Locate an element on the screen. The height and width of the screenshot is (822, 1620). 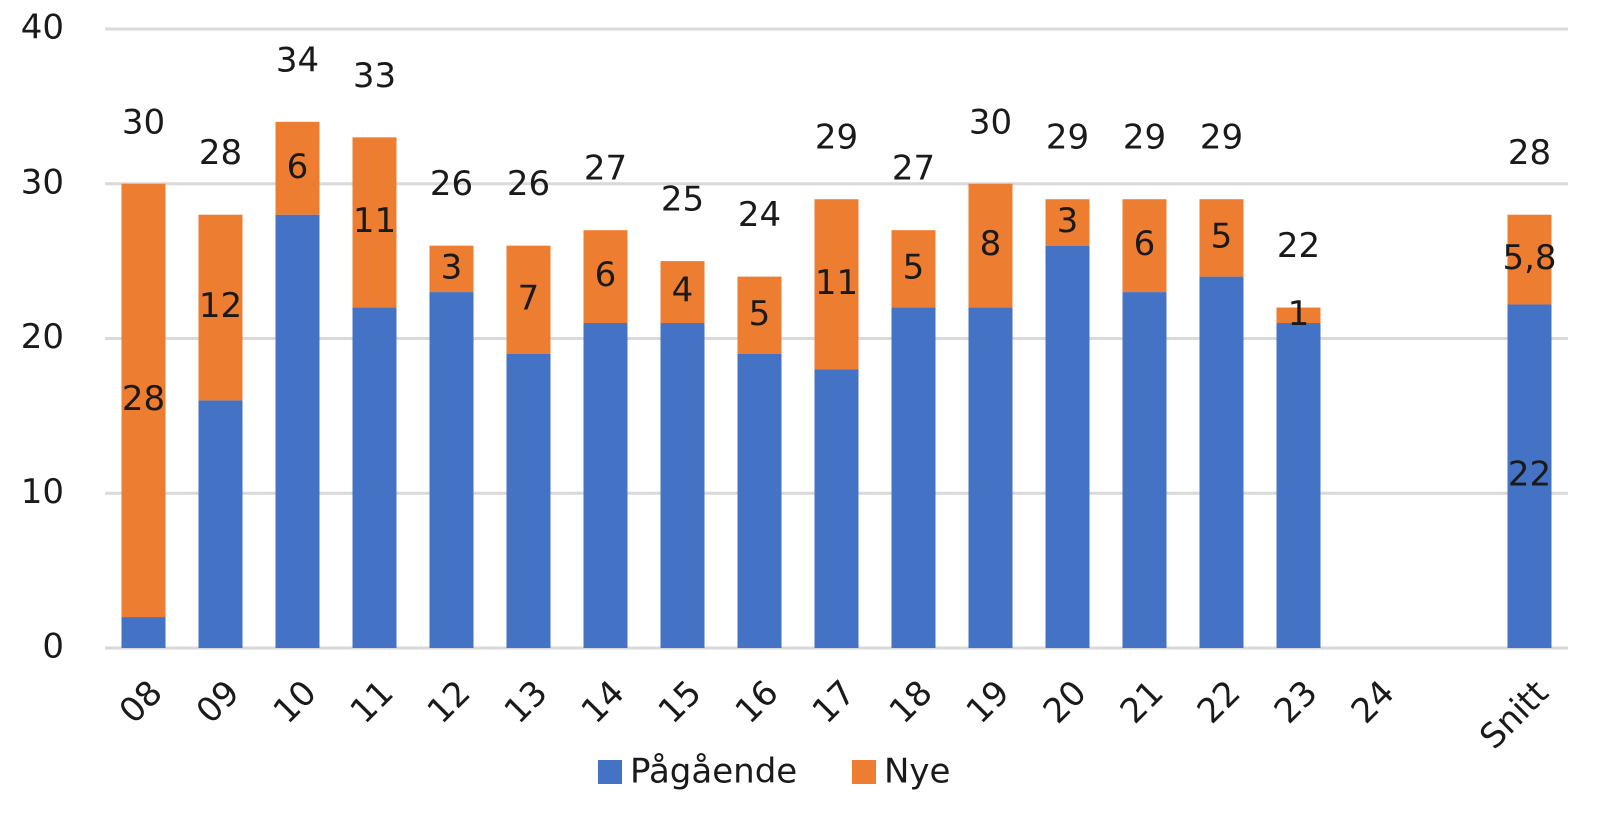
x-tick-label: Snitt is located at coordinates (1514, 715).